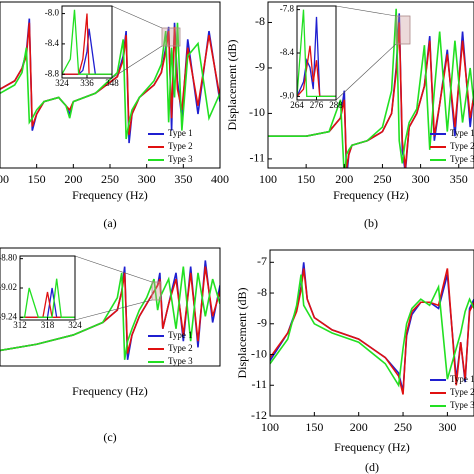 This screenshot has height=474, width=474. What do you see at coordinates (87, 83) in the screenshot?
I see `x-tick-label: 336` at bounding box center [87, 83].